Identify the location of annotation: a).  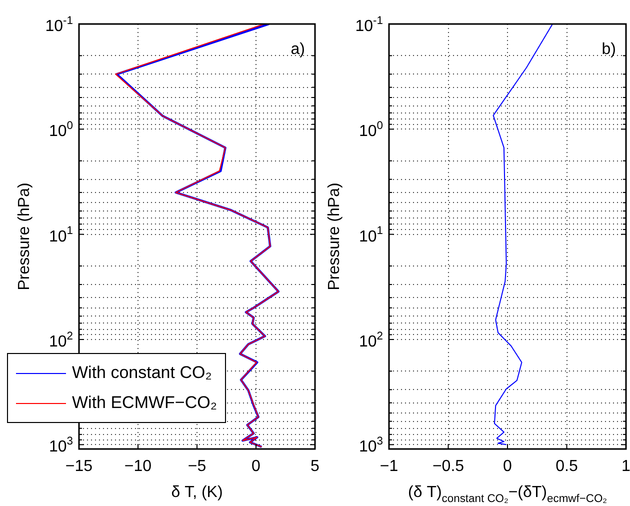
(298, 49).